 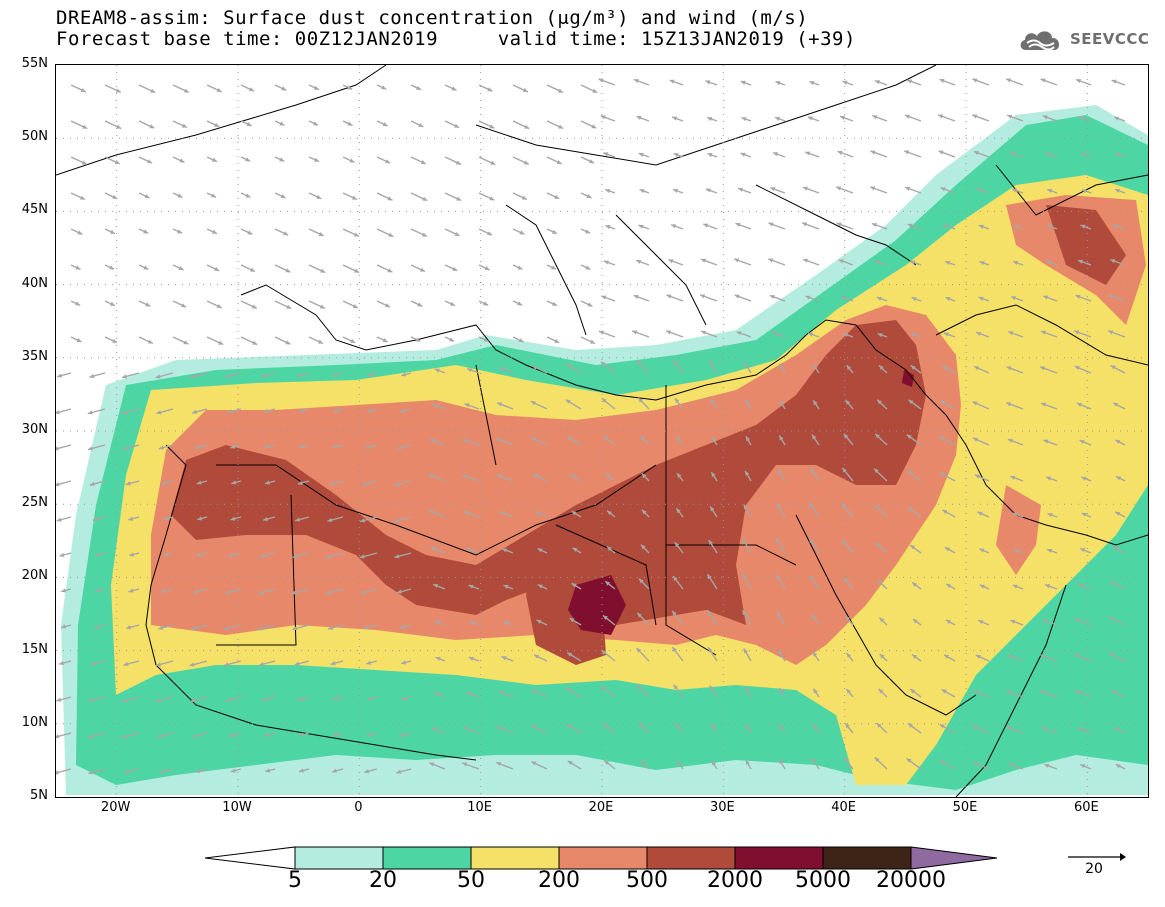 What do you see at coordinates (39, 795) in the screenshot?
I see `lat-label: 5N` at bounding box center [39, 795].